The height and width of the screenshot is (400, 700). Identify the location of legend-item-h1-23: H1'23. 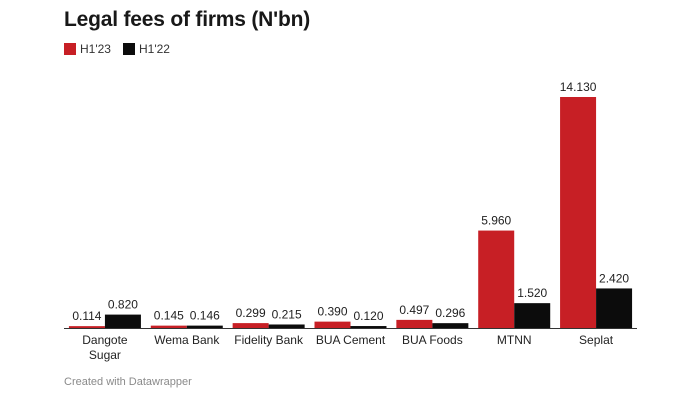
(87, 49).